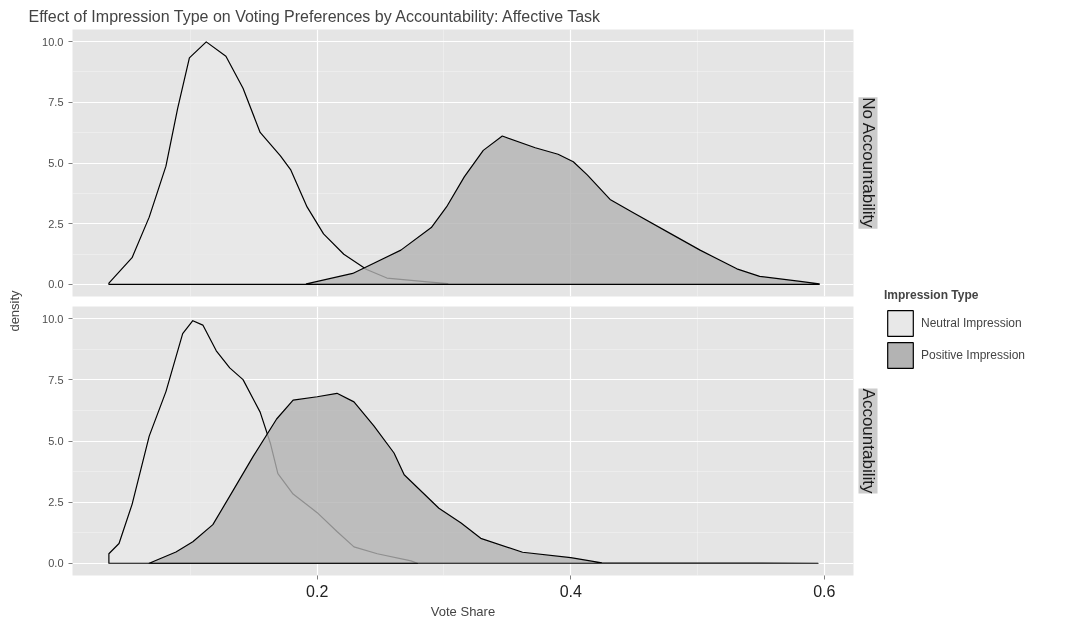 The width and height of the screenshot is (1091, 621). I want to click on x-tick-label: 0.4, so click(570, 591).